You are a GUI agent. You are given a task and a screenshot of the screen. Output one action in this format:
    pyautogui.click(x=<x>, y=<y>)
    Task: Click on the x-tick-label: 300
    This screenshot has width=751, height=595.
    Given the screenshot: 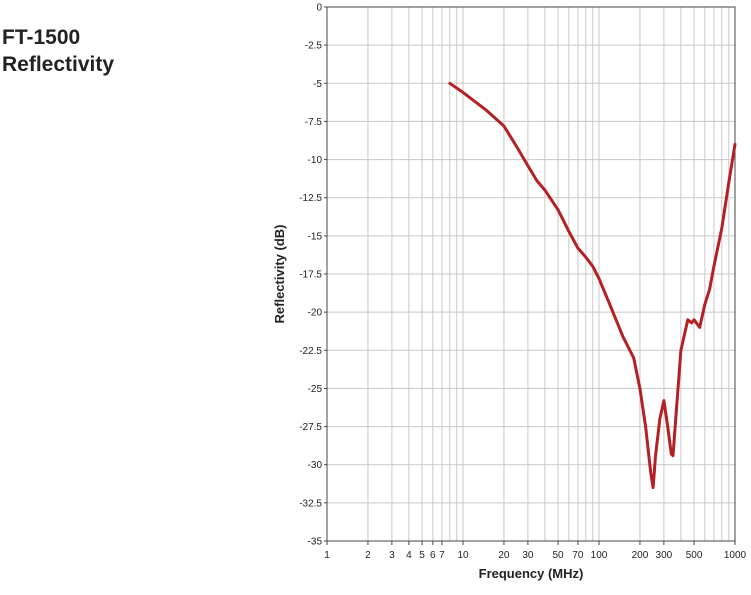 What is the action you would take?
    pyautogui.click(x=664, y=555)
    